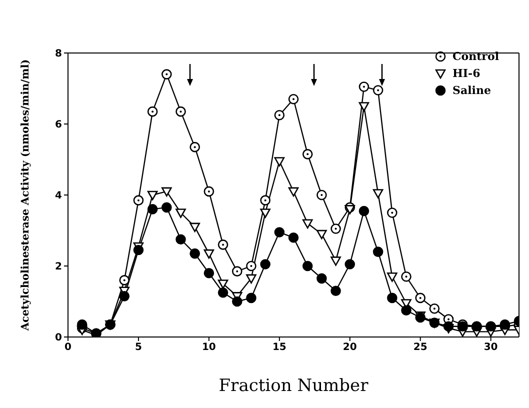 This screenshot has height=408, width=529. What do you see at coordinates (26, 195) in the screenshot?
I see `y-axis-title: Acetylcholinesterase Activity (nmoles/min/ml)` at bounding box center [26, 195].